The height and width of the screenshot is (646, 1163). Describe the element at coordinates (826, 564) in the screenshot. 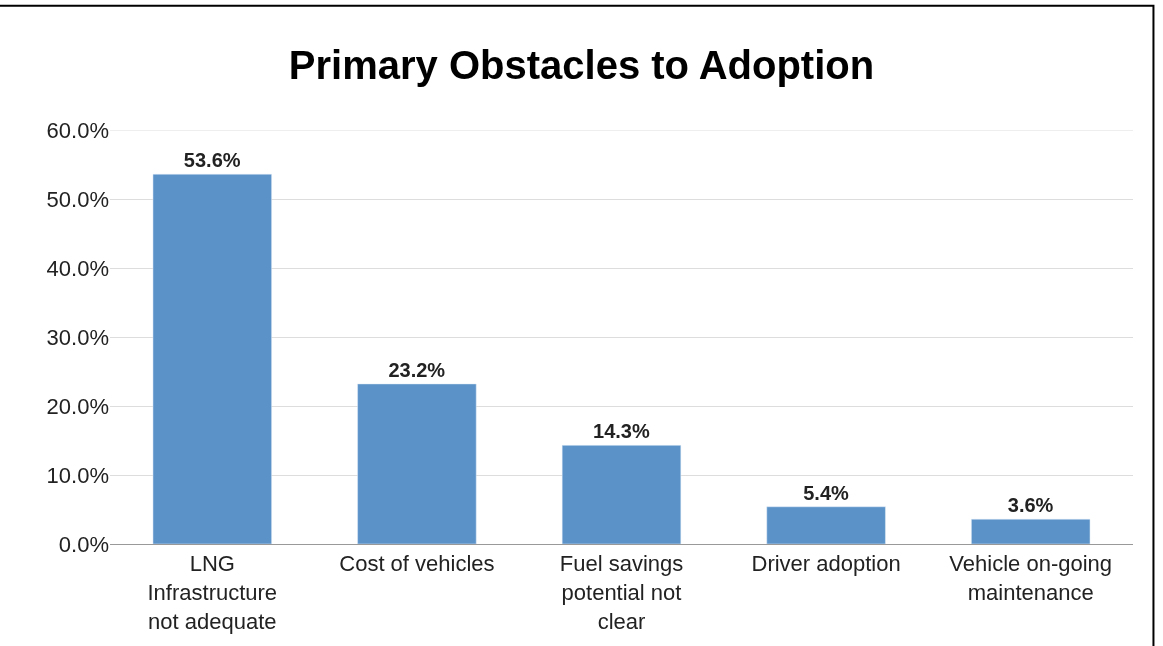

I see `x-tick-label: Driver adoption` at that location.